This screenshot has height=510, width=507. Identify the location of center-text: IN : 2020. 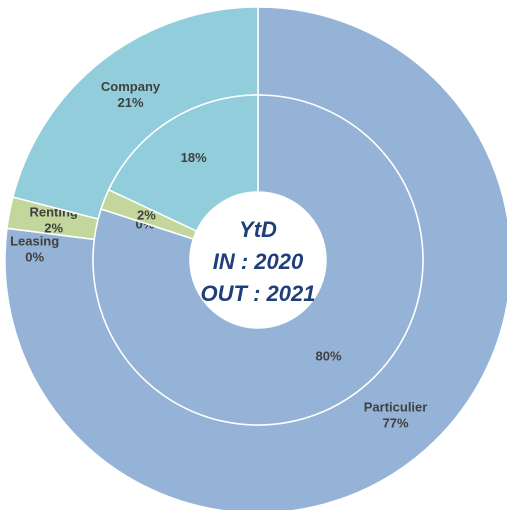
(258, 261).